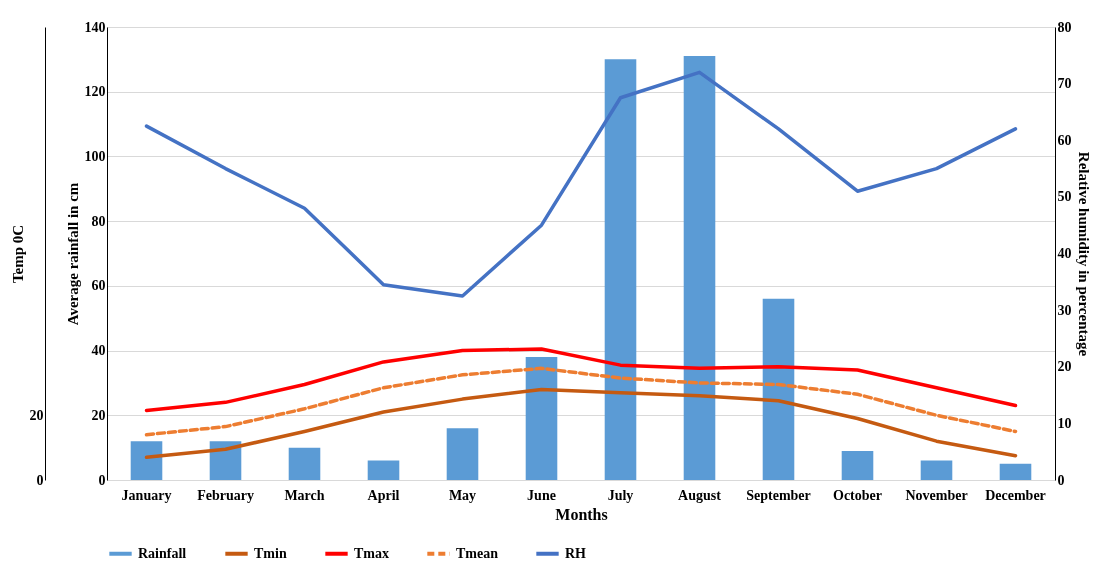 Image resolution: width=1114 pixels, height=586 pixels. Describe the element at coordinates (620, 495) in the screenshot. I see `x-tick-label: July` at that location.